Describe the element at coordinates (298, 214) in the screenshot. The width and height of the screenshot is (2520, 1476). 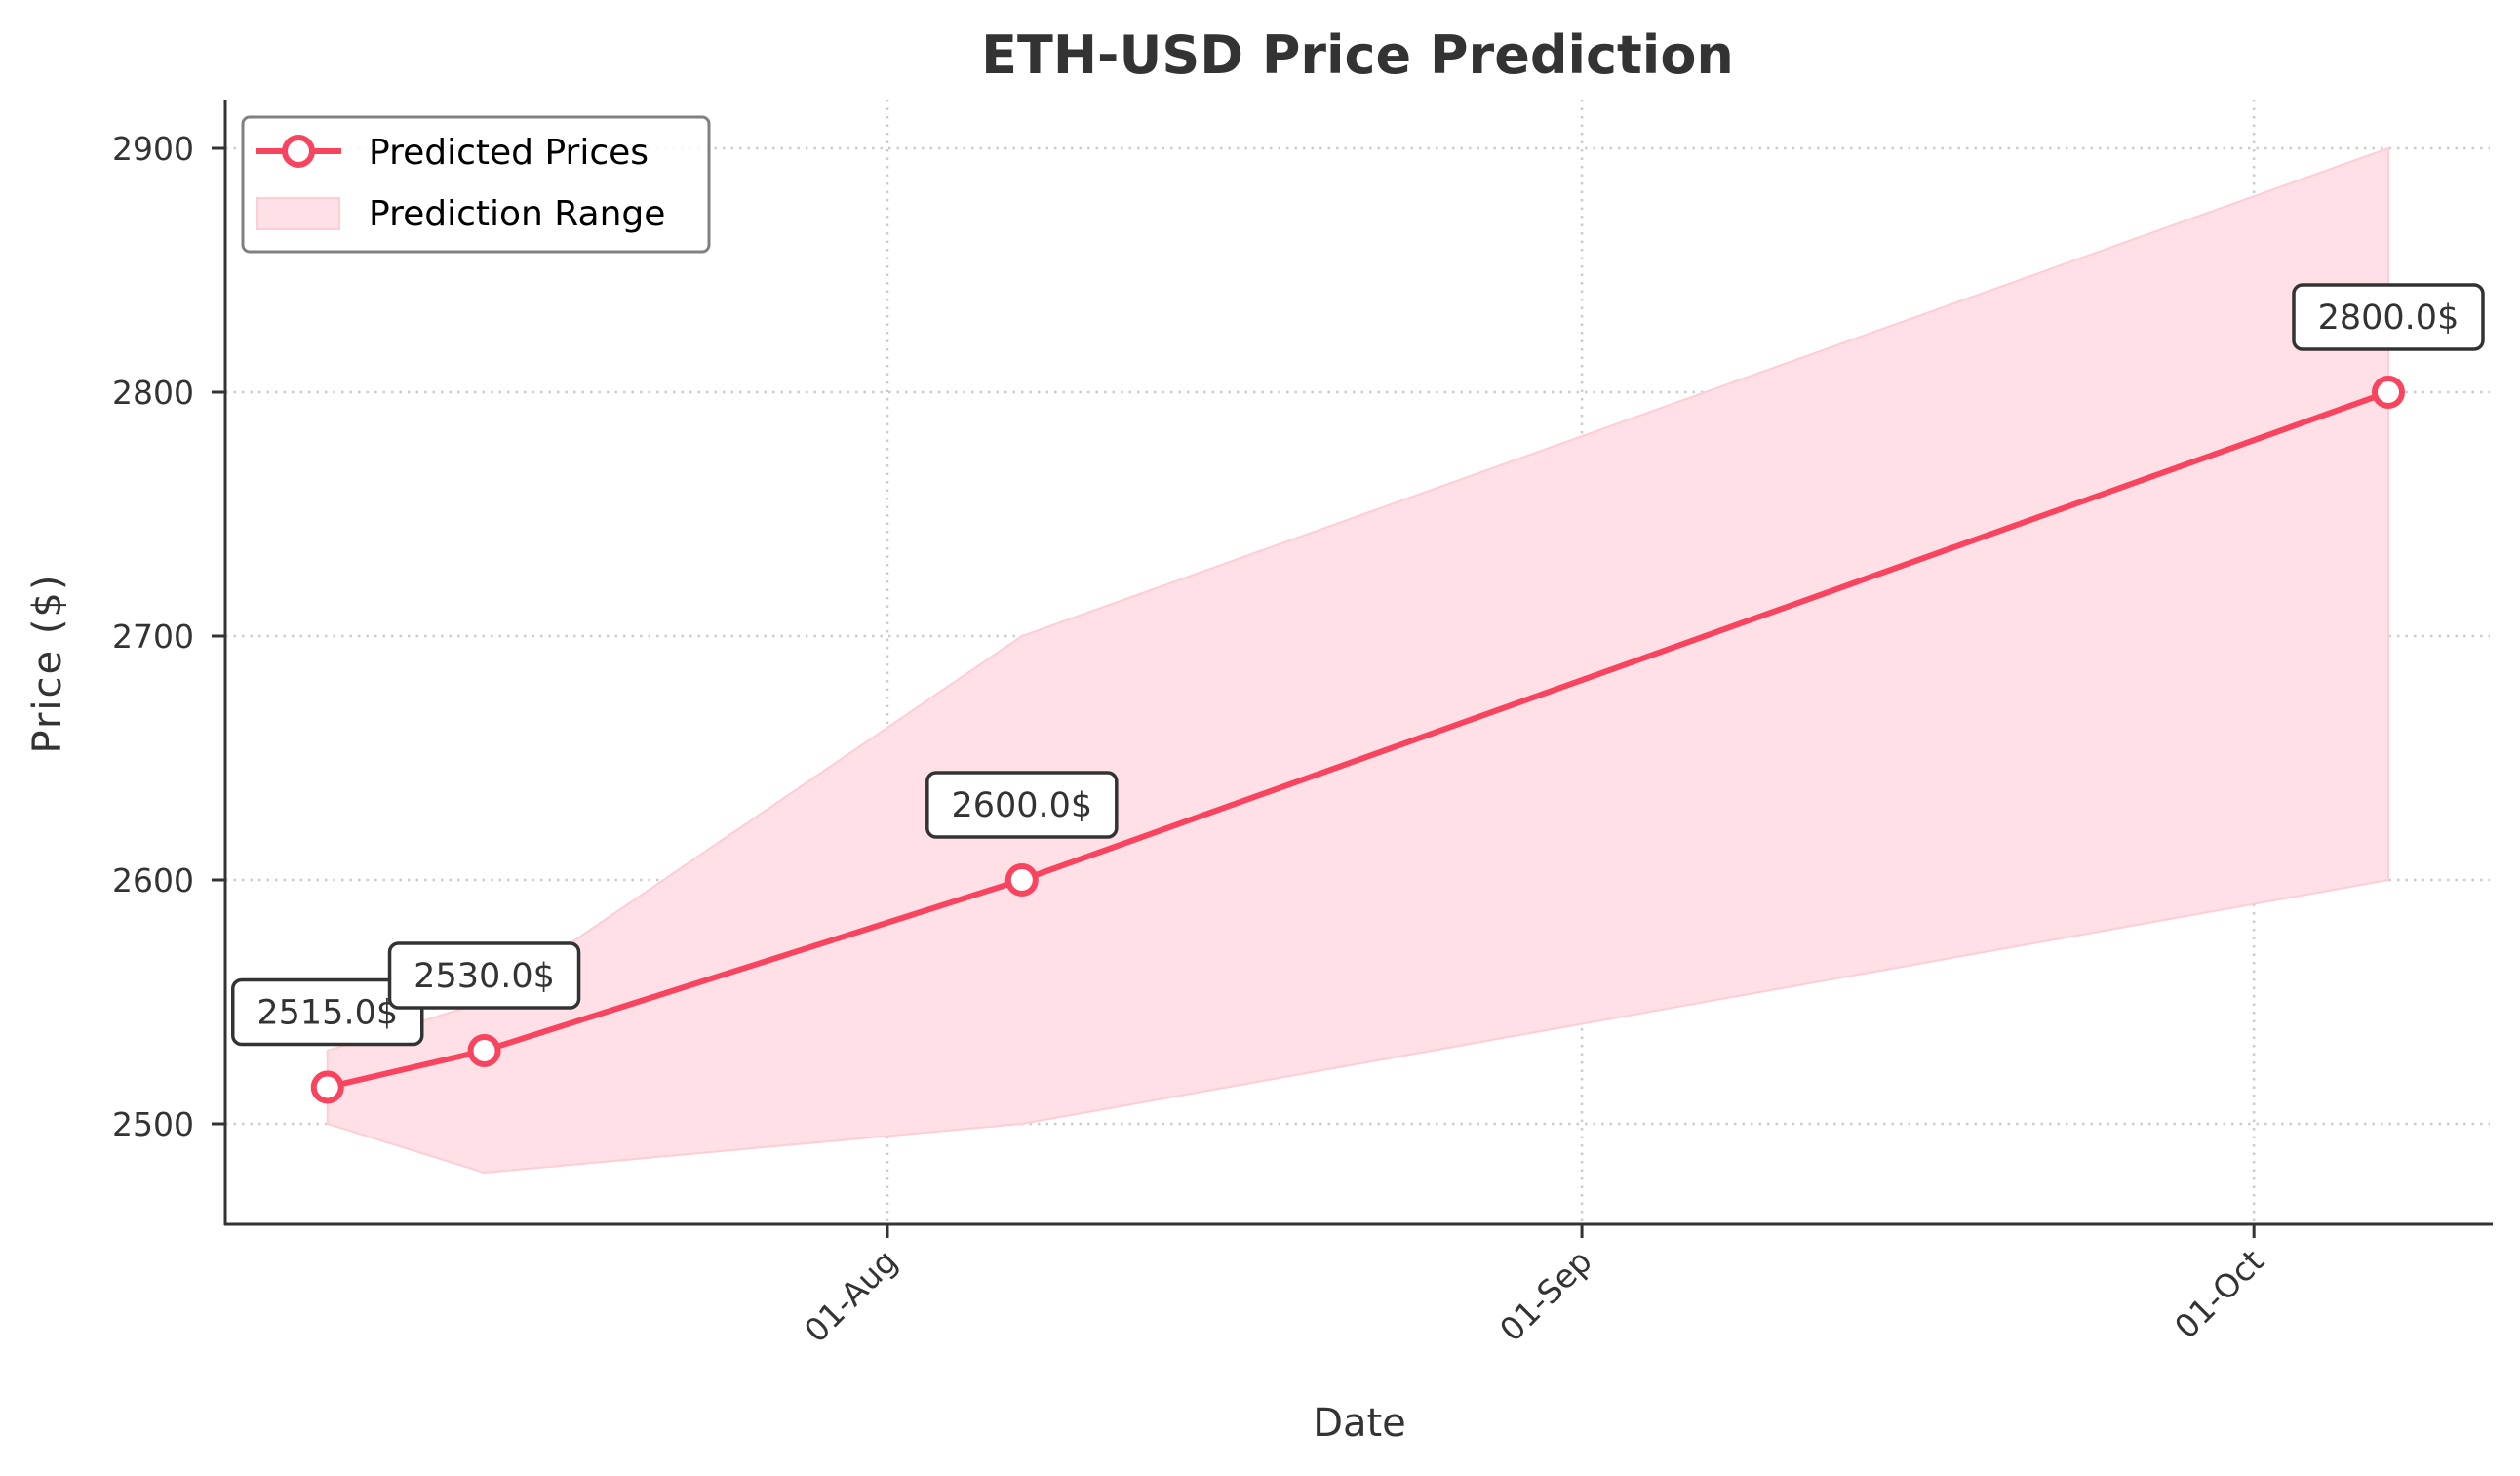
I see `legend-range-swatch` at that location.